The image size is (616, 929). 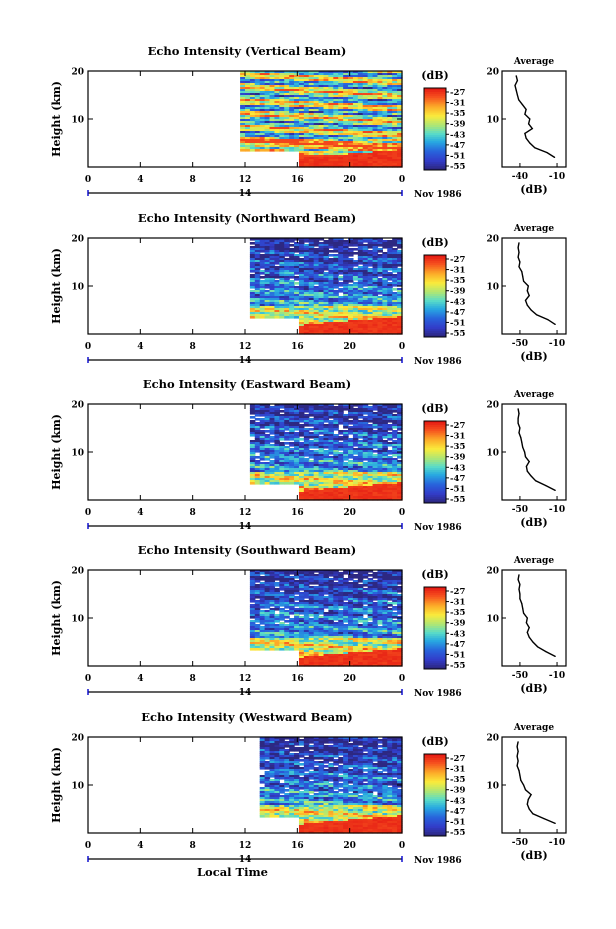 I want to click on colorbar-segment, so click(x=435, y=428).